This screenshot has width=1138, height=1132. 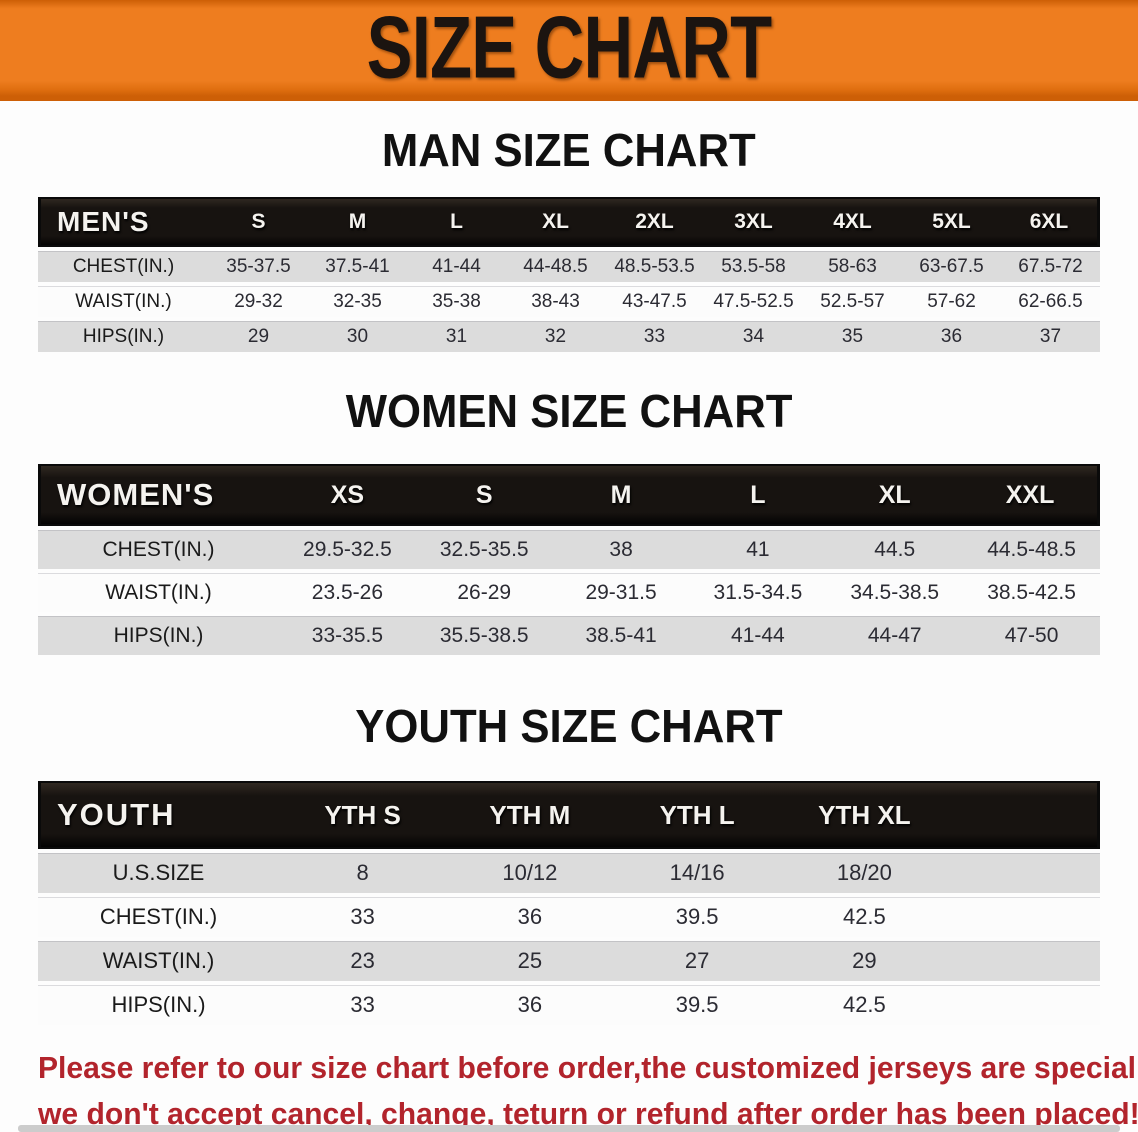 I want to click on size-value: 23, so click(x=362, y=961).